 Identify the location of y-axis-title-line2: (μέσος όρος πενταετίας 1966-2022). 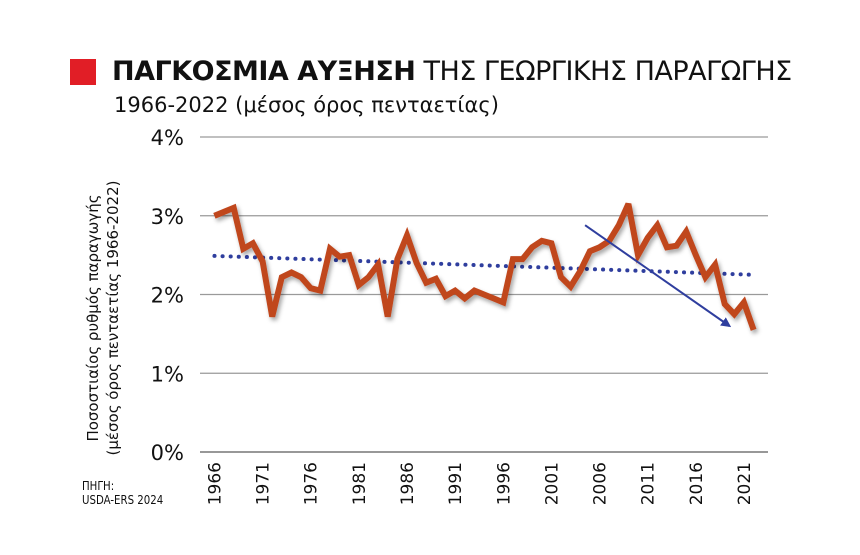
(113, 318).